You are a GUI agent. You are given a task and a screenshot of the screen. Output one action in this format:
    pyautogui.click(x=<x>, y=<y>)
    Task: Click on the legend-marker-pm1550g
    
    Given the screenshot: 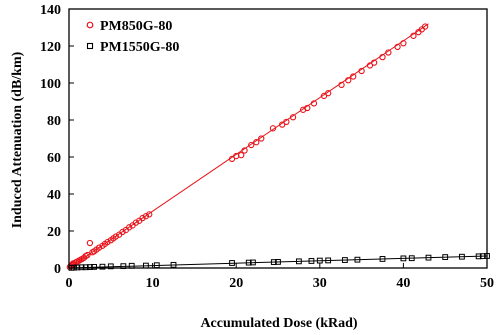 What is the action you would take?
    pyautogui.click(x=90, y=46)
    